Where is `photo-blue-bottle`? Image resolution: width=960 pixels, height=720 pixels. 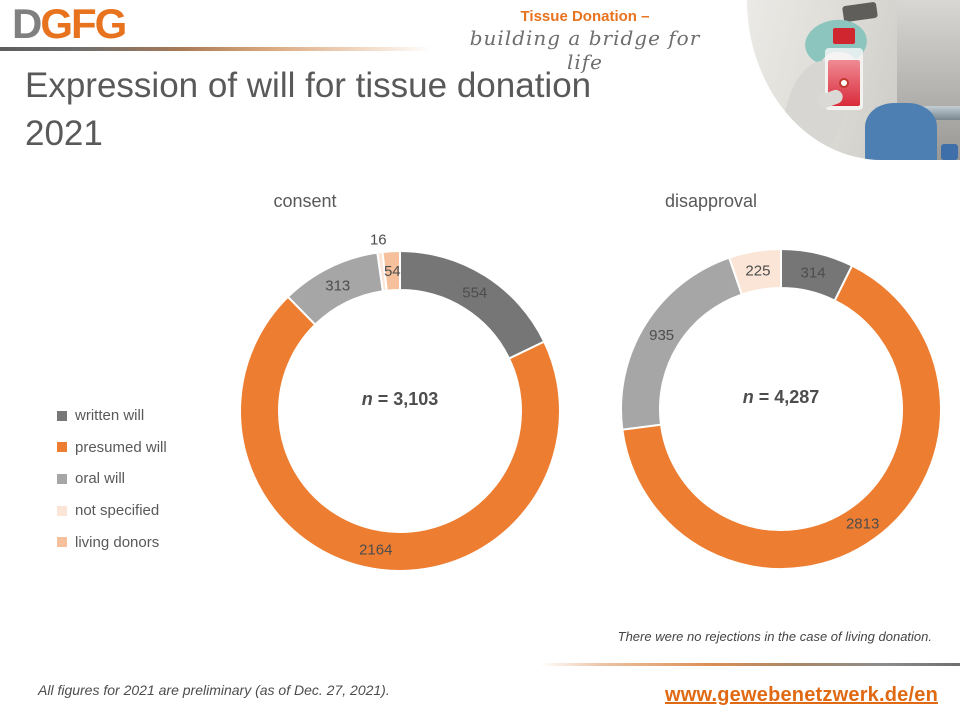 photo-blue-bottle is located at coordinates (949, 152).